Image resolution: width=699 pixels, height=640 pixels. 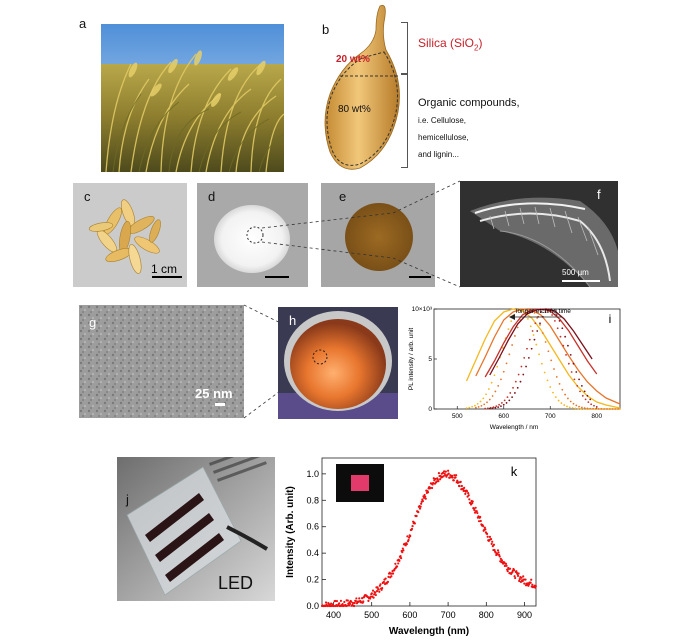 I want to click on organic-title: Organic compounds,, so click(x=469, y=103).